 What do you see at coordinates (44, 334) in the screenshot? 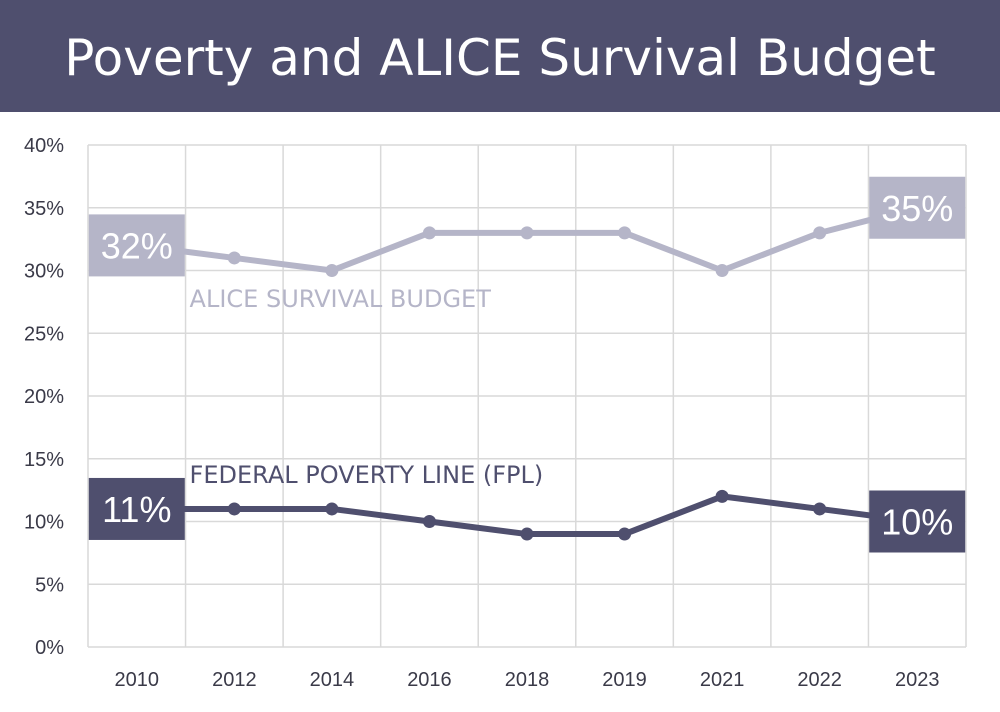
I see `y-tick-label: 25%` at bounding box center [44, 334].